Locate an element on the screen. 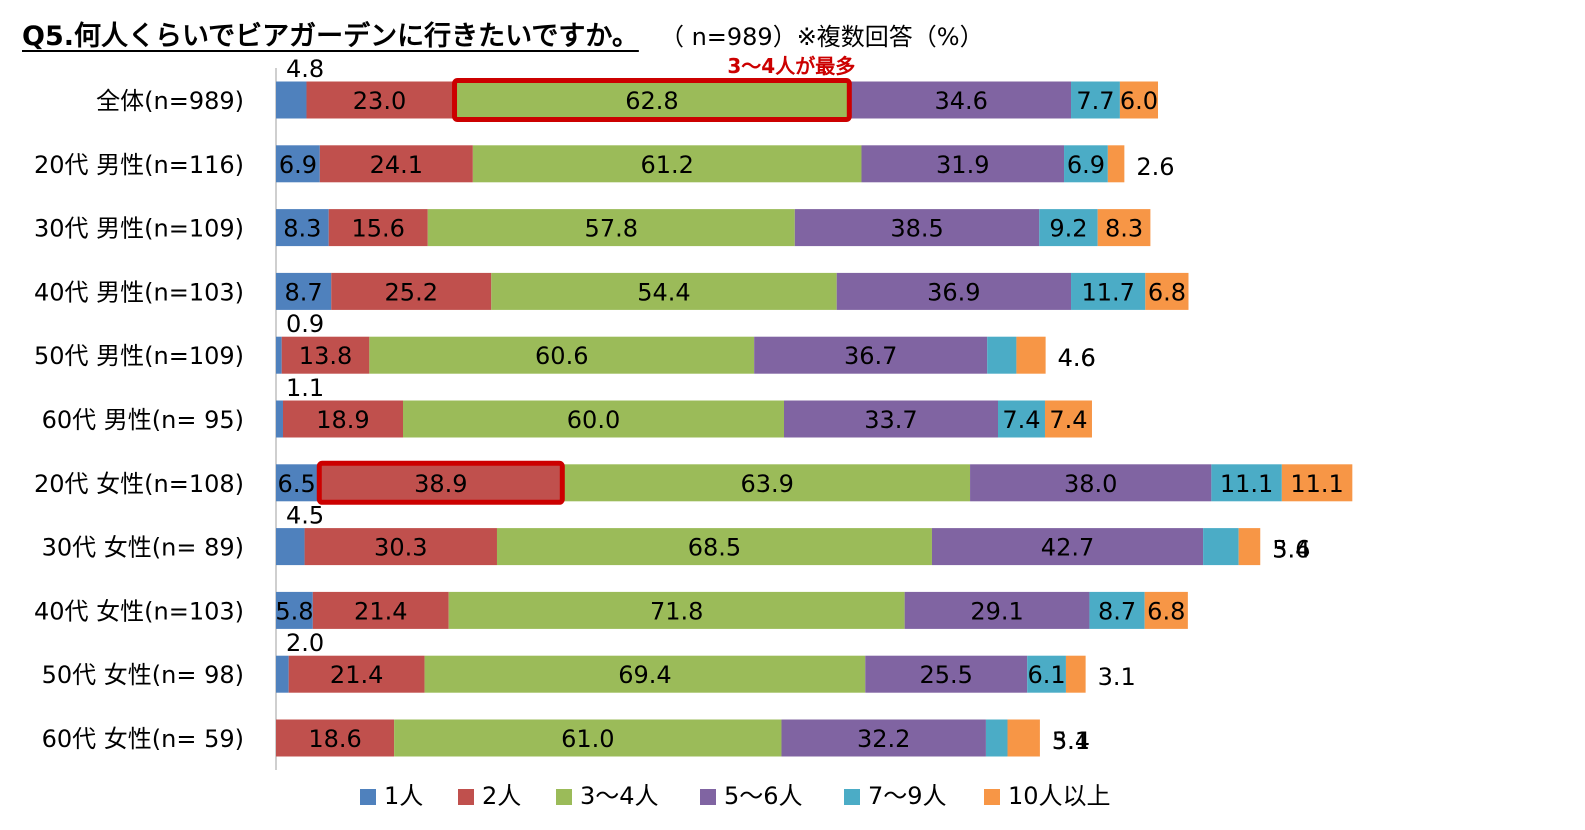 This screenshot has height=830, width=1585. data-label: 8.3 is located at coordinates (1124, 229).